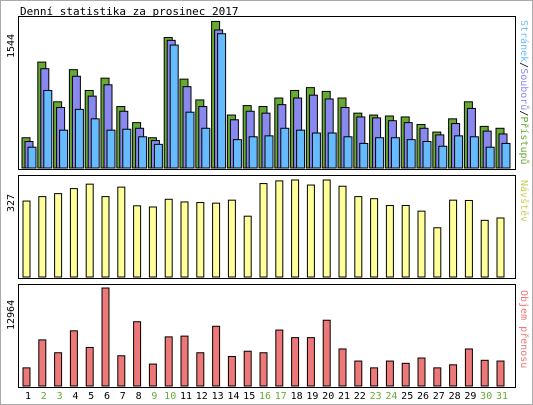  What do you see at coordinates (11, 315) in the screenshot?
I see `volume-max-label: 12964` at bounding box center [11, 315].